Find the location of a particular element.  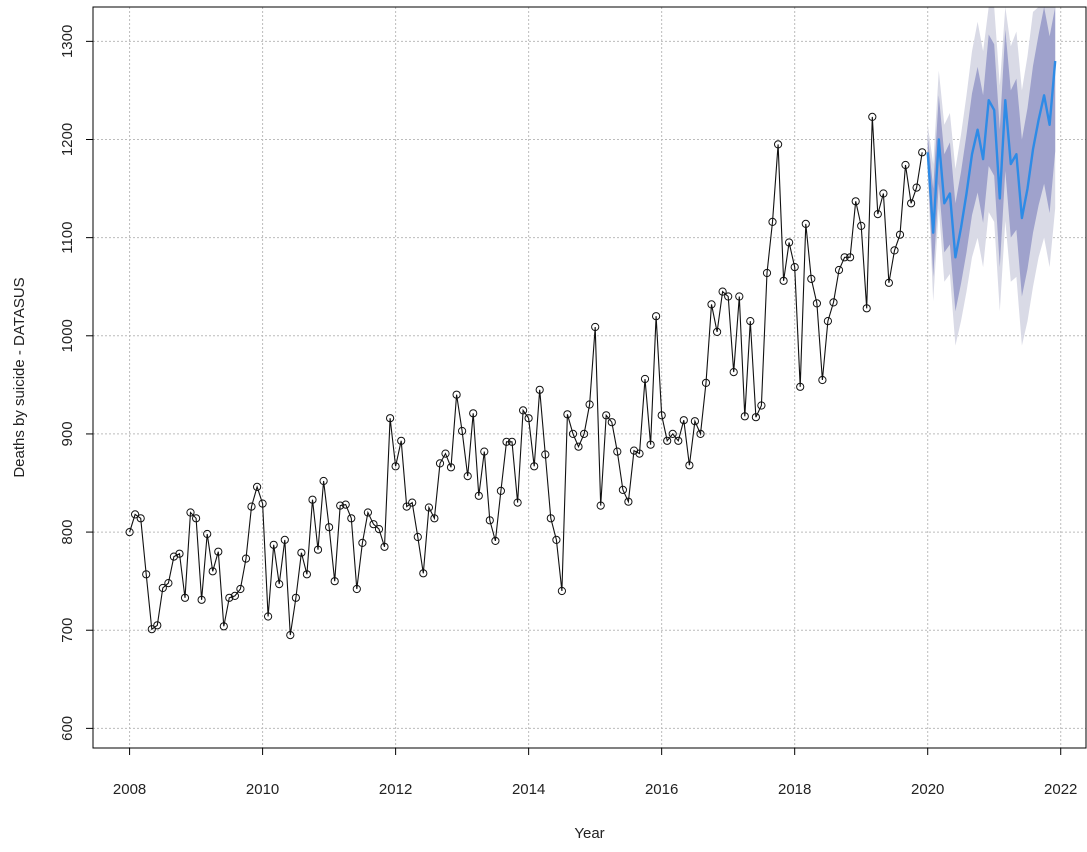

x-axis-ticks: 2008 2010 2012 2014 2016 2018 2020 2022 is located at coordinates (595, 773).